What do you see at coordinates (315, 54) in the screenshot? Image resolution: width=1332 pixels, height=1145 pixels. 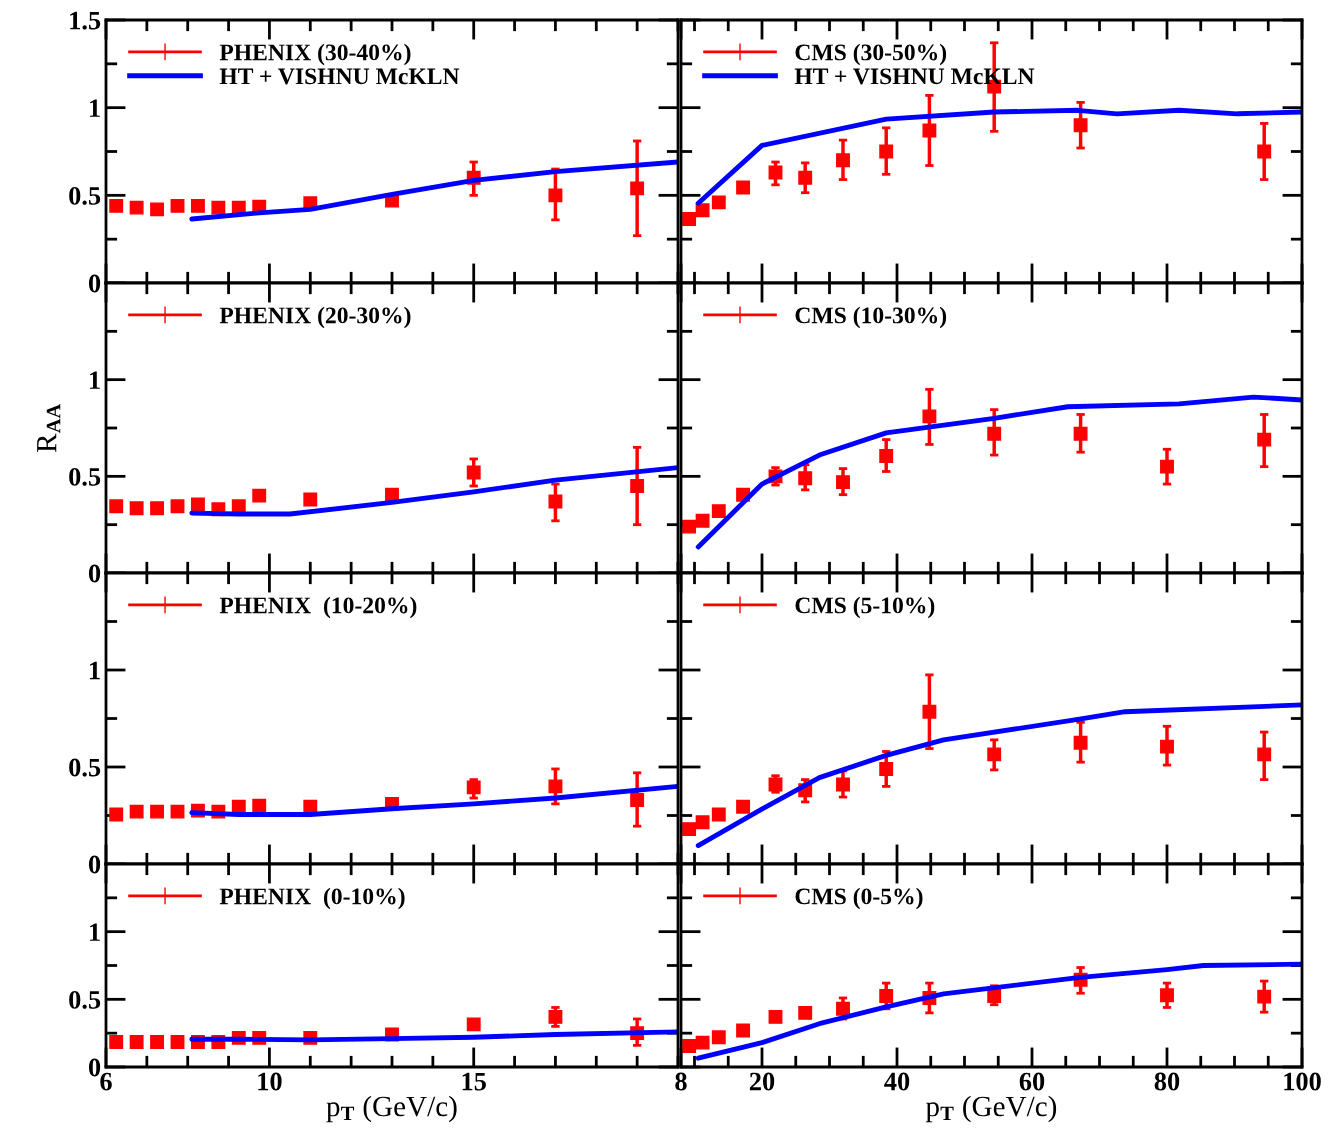 I see `legend-label: PHENIX (30-40%)` at bounding box center [315, 54].